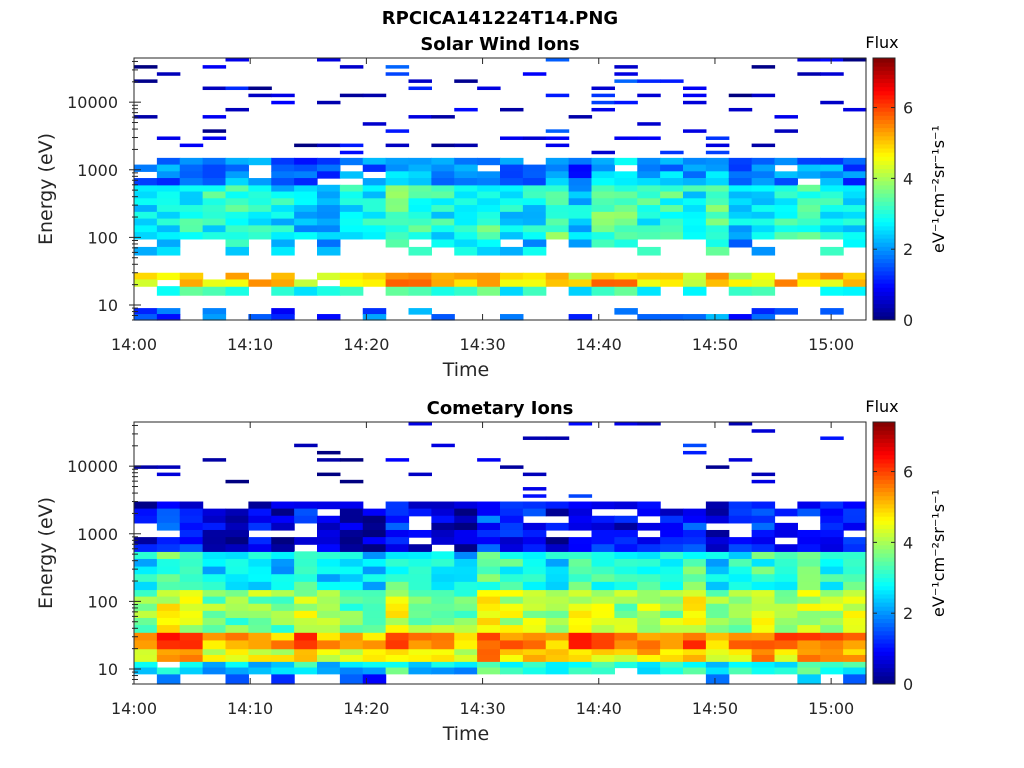 Image resolution: width=1024 pixels, height=768 pixels. I want to click on x-tick-label: 15:00, so click(831, 708).